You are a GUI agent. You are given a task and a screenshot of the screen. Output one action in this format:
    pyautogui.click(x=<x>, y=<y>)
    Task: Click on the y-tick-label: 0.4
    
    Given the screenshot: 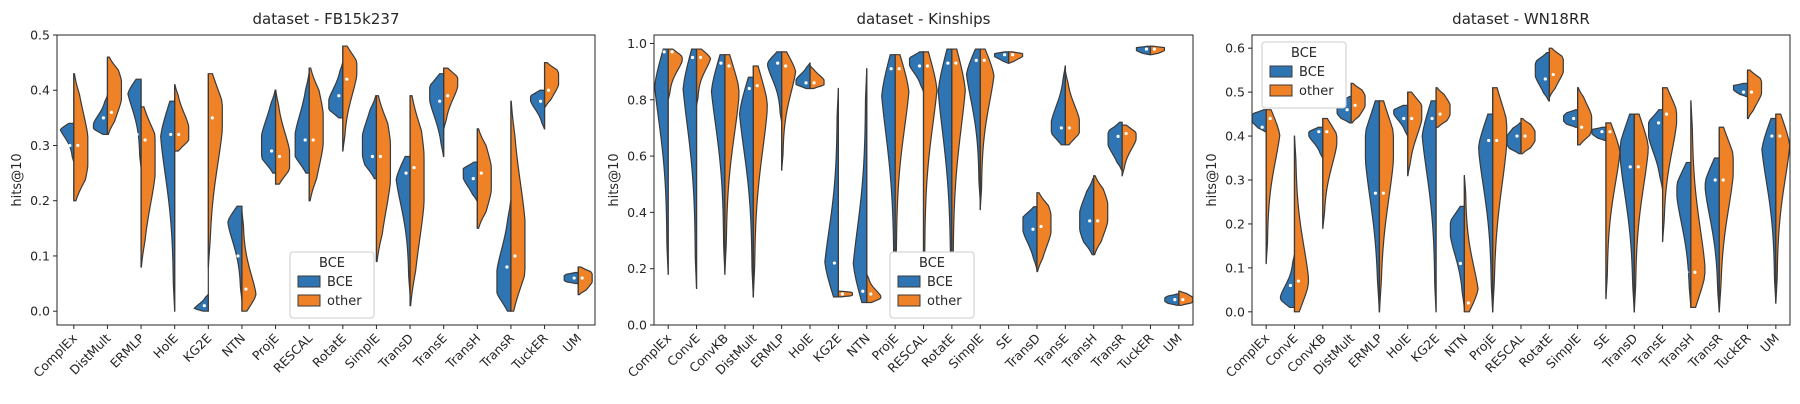 What is the action you would take?
    pyautogui.click(x=637, y=212)
    